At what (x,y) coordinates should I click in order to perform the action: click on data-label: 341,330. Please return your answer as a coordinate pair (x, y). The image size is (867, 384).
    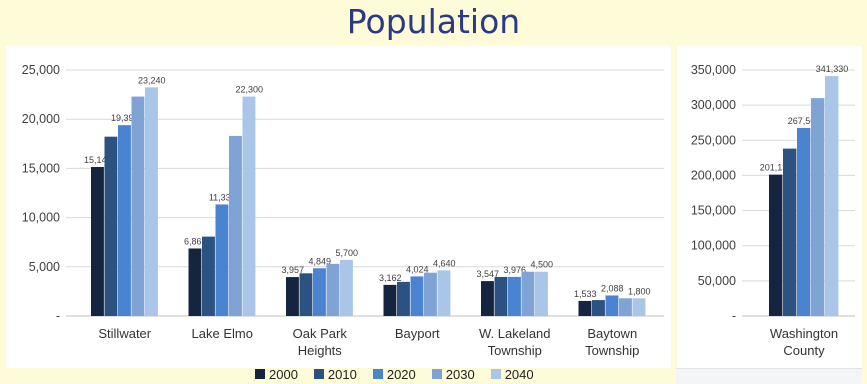
    Looking at the image, I should click on (832, 69).